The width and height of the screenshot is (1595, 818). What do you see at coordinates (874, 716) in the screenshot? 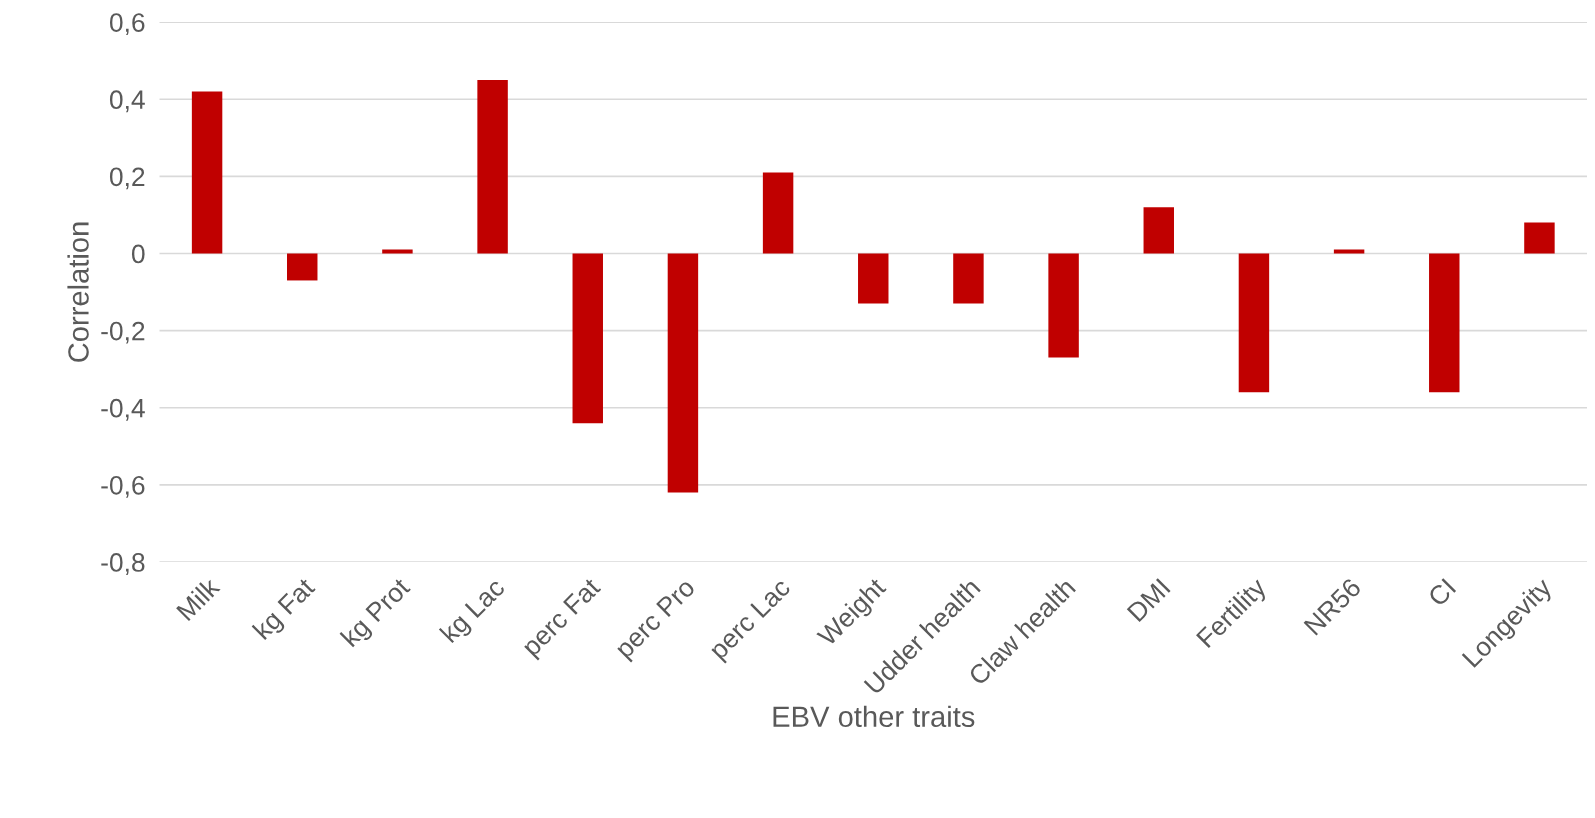
I see `x-axis-title: EBV other traits` at bounding box center [874, 716].